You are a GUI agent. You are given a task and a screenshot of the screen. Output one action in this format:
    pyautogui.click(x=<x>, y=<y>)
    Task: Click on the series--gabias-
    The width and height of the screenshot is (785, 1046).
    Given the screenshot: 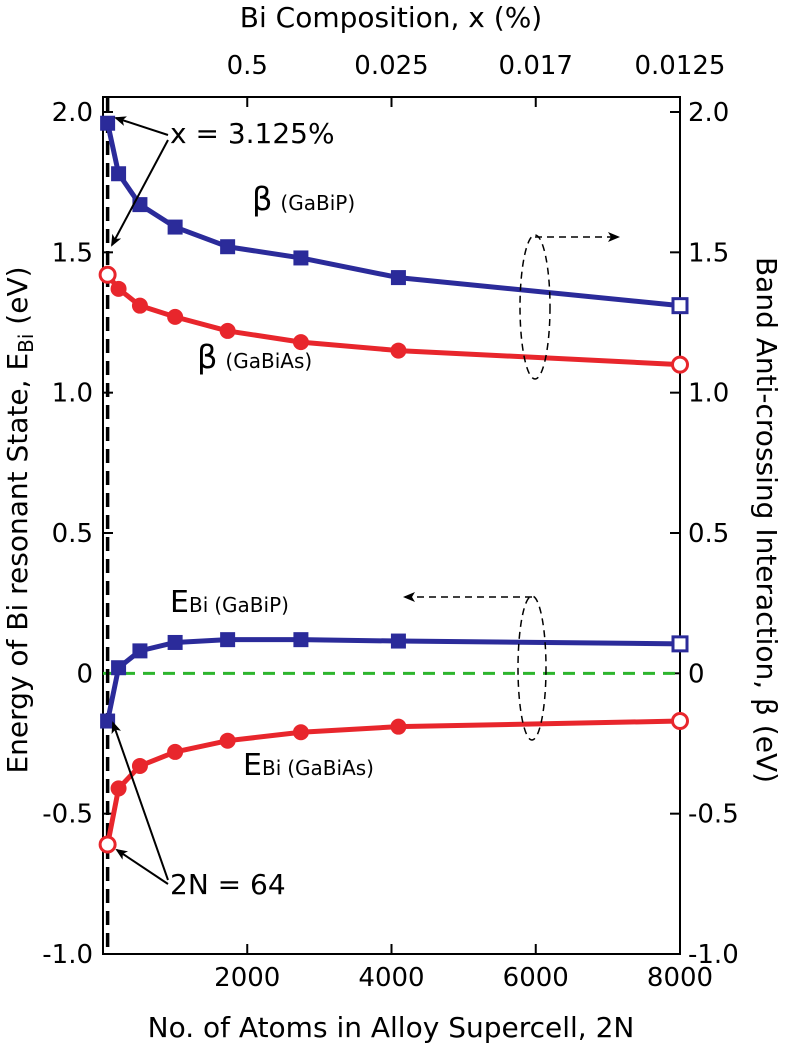 What is the action you would take?
    pyautogui.click(x=393, y=319)
    